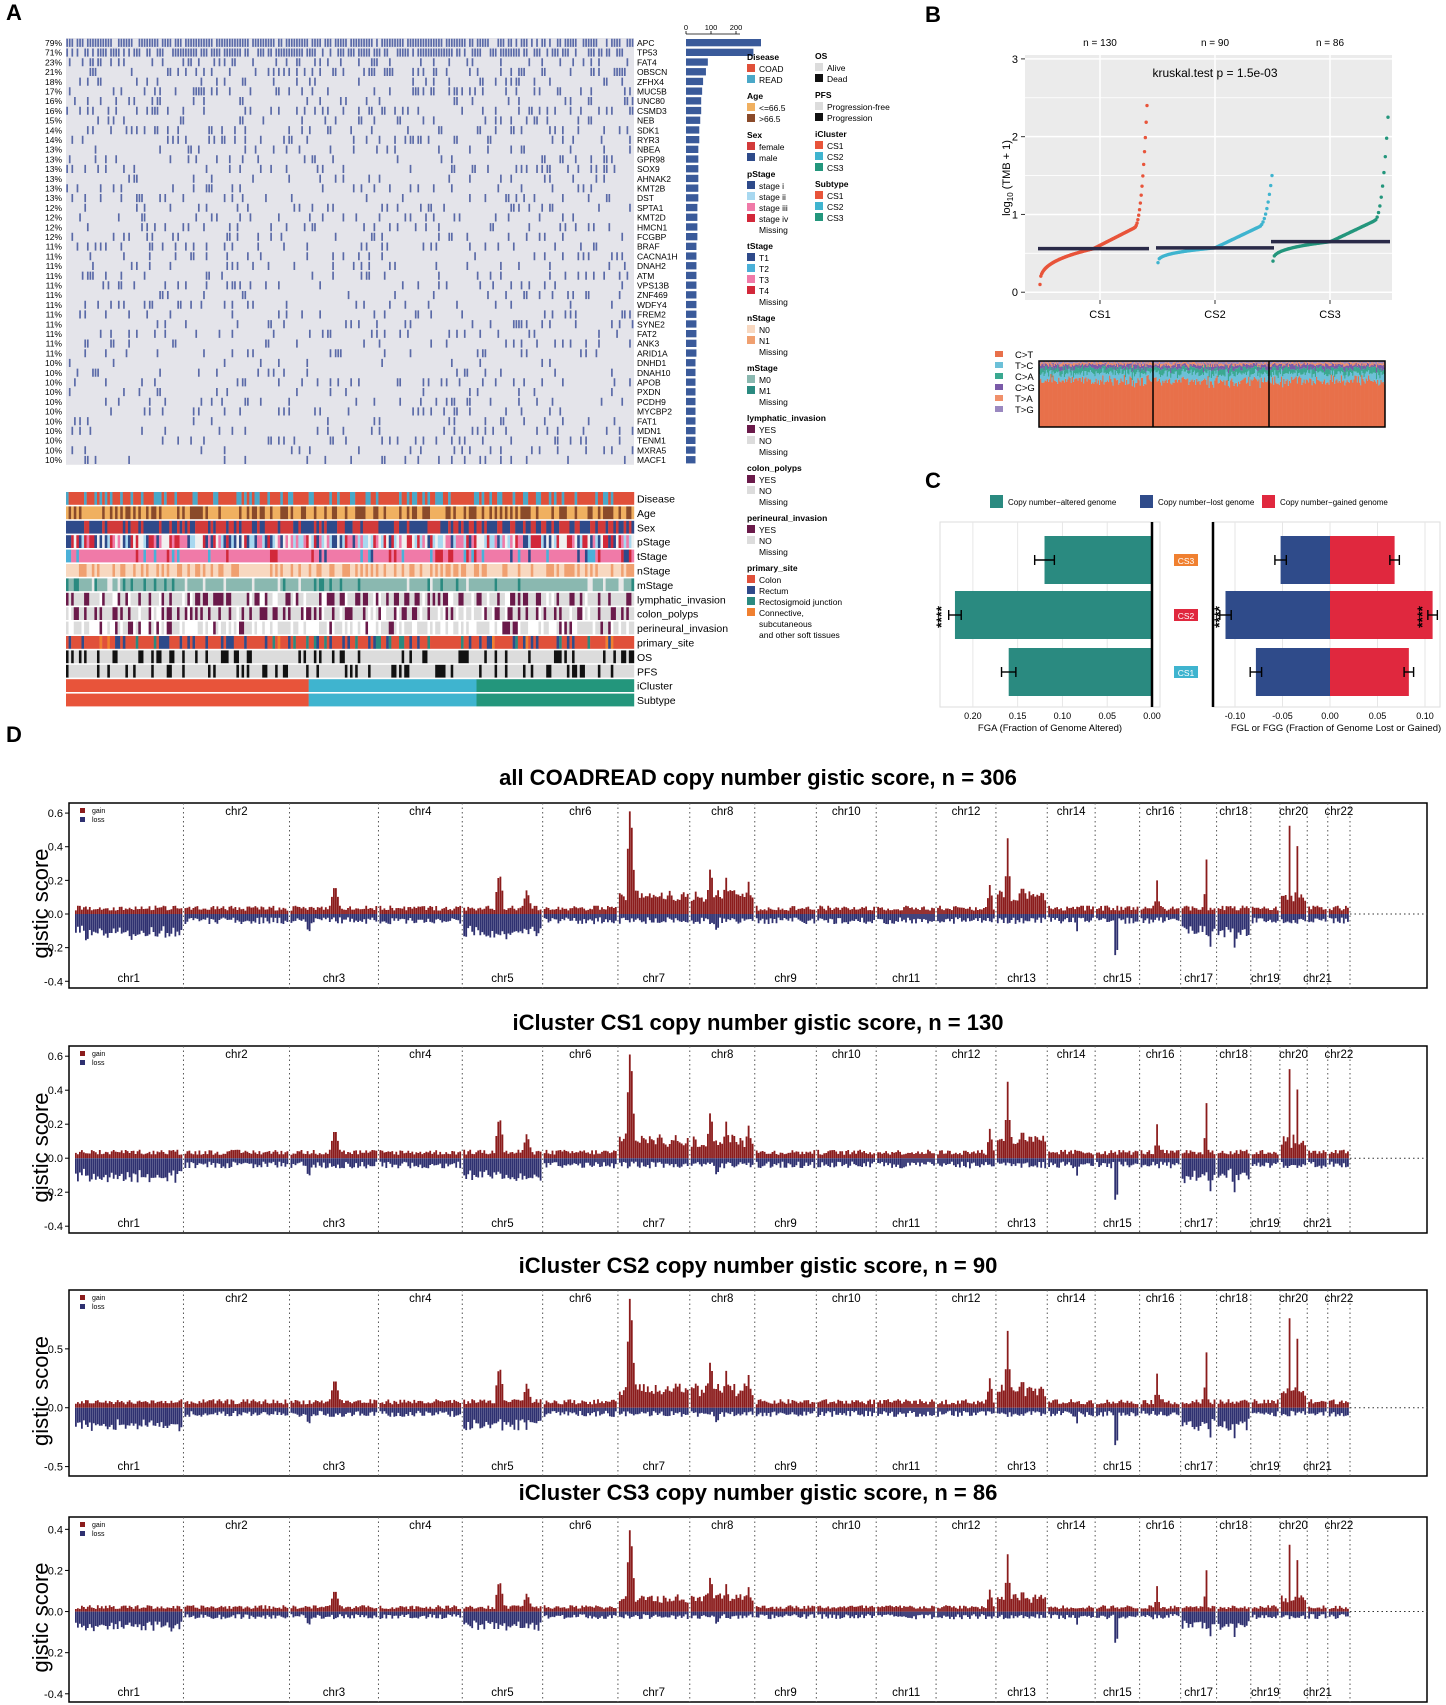 This screenshot has height=1705, width=1446. I want to click on legend-item-label: NO, so click(765, 441).